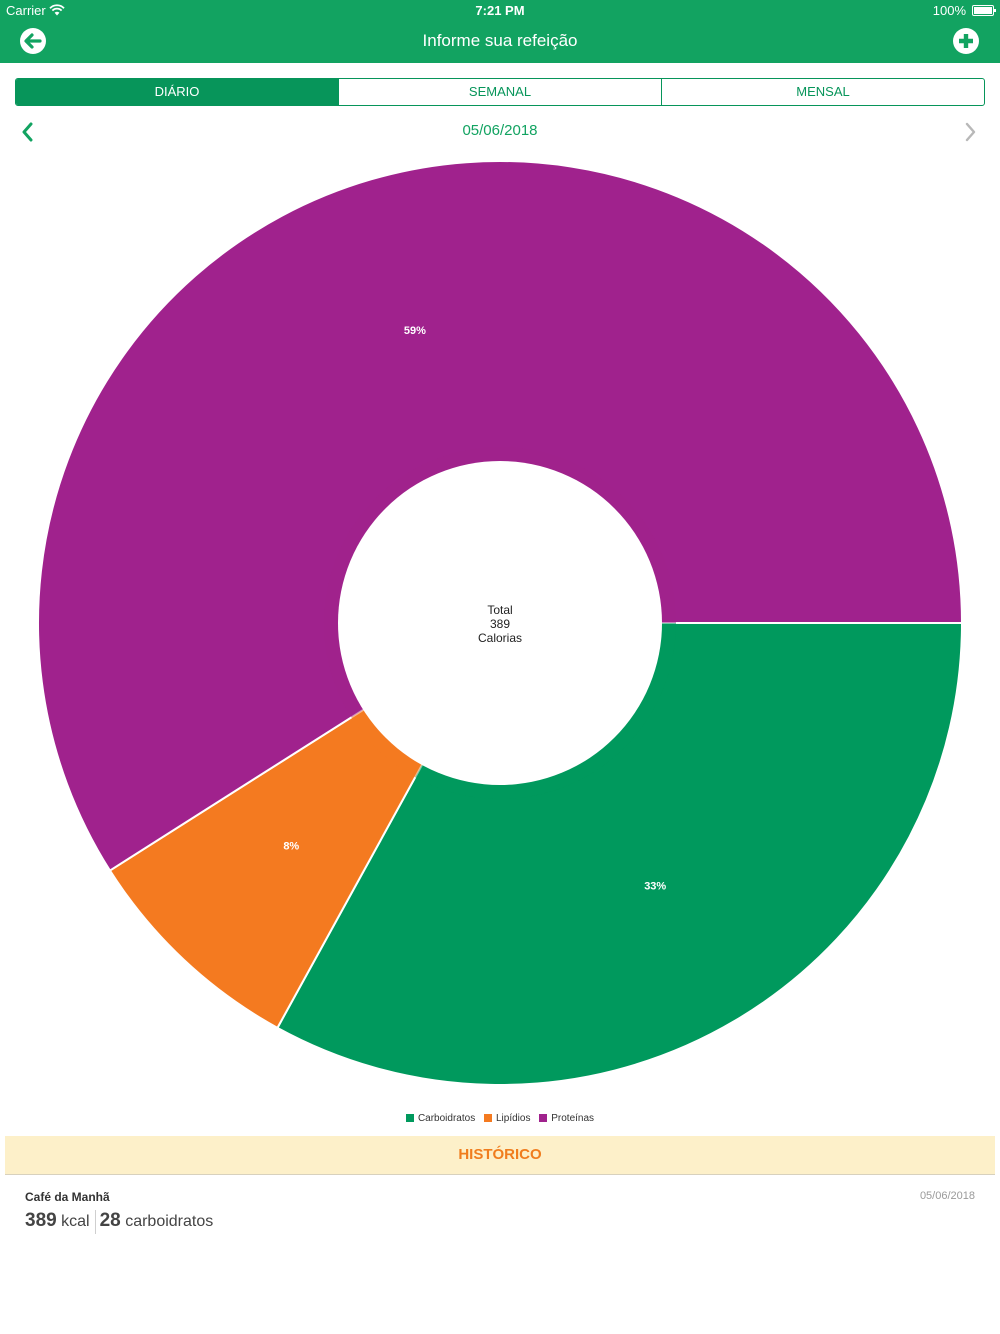 The width and height of the screenshot is (1000, 1334). What do you see at coordinates (28, 132) in the screenshot?
I see `chevron-left-icon` at bounding box center [28, 132].